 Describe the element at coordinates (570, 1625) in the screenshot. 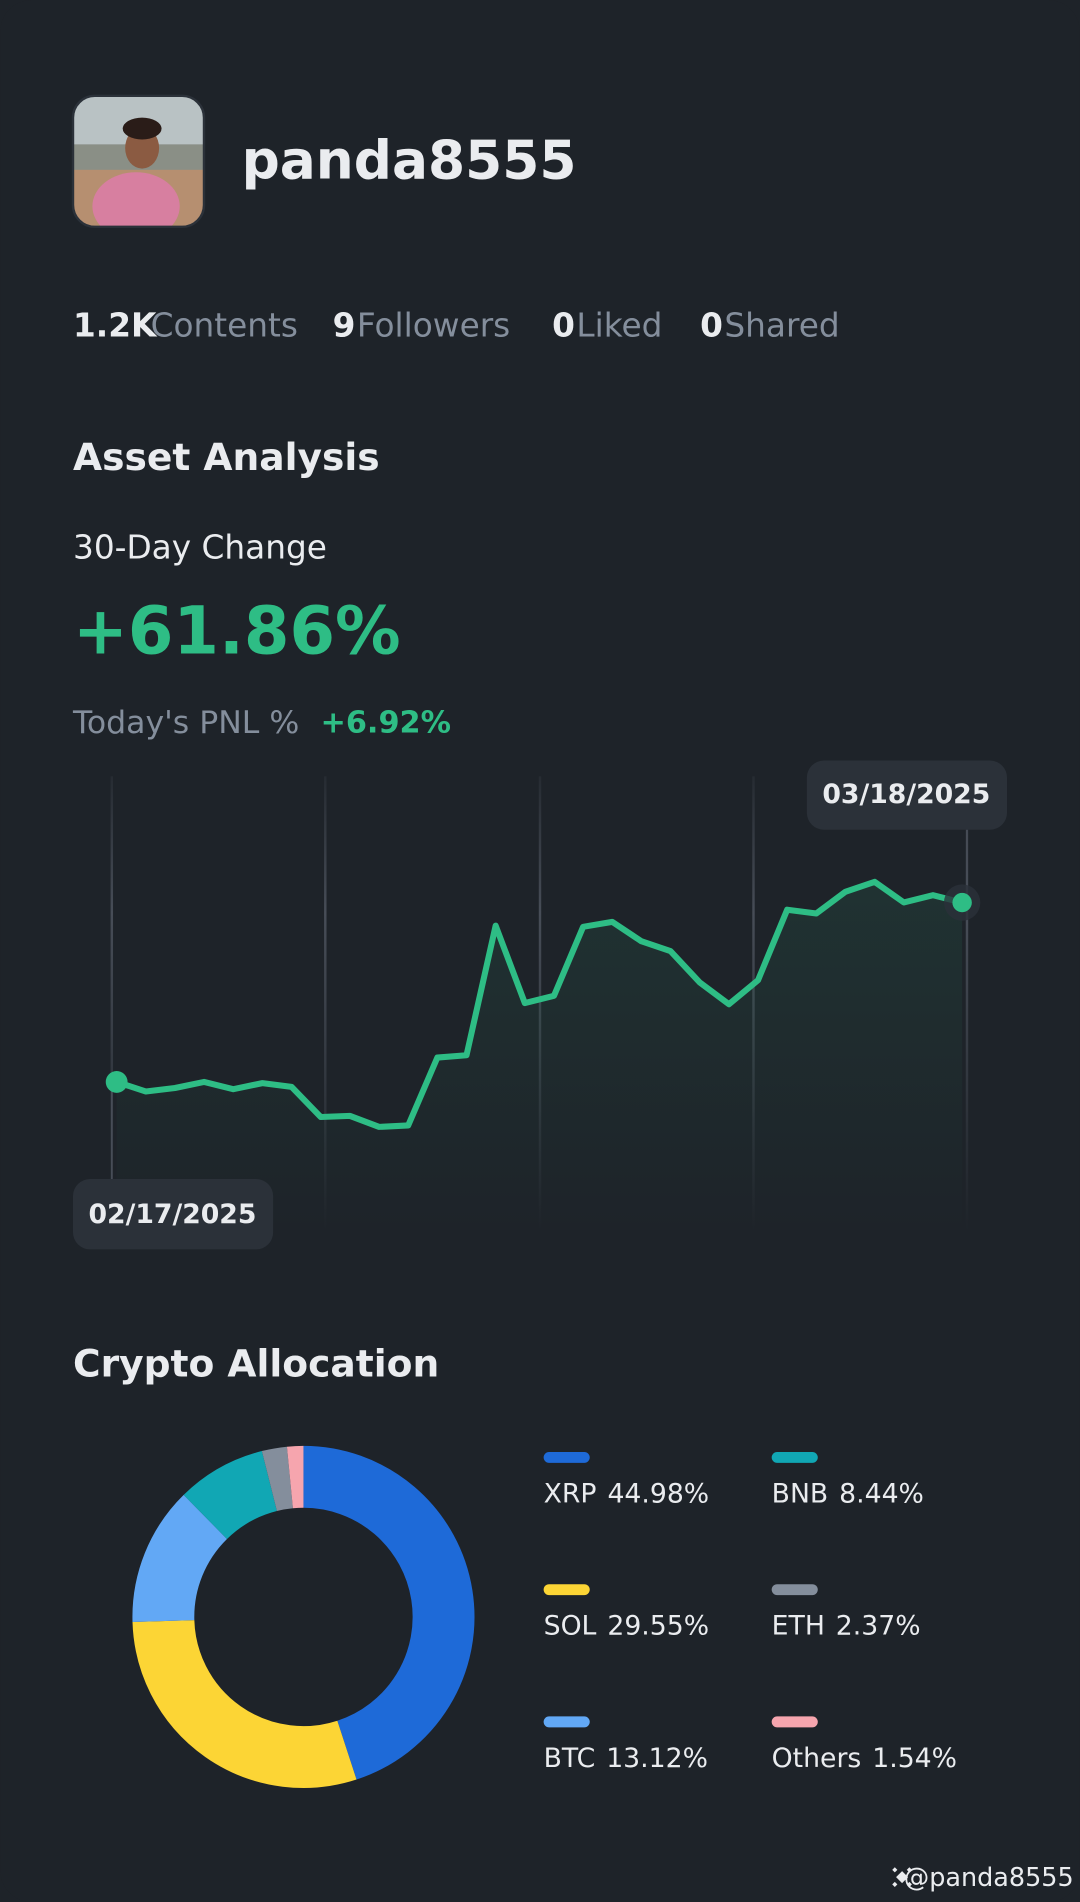

I see `legend-name: SOL` at that location.